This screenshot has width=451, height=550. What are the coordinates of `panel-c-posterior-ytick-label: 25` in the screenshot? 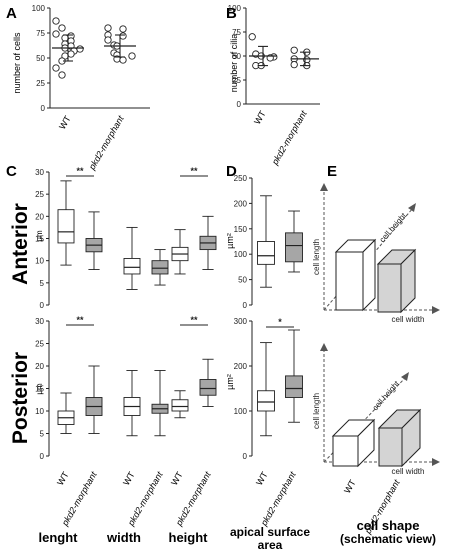 It's located at (39, 344).